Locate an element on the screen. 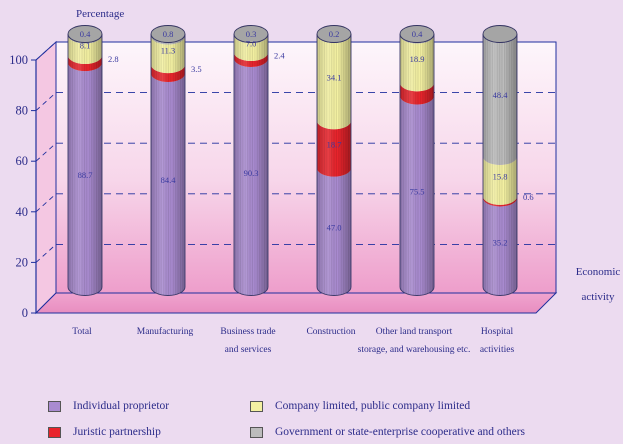 The height and width of the screenshot is (444, 623). y-tick-label: 40 is located at coordinates (22, 212).